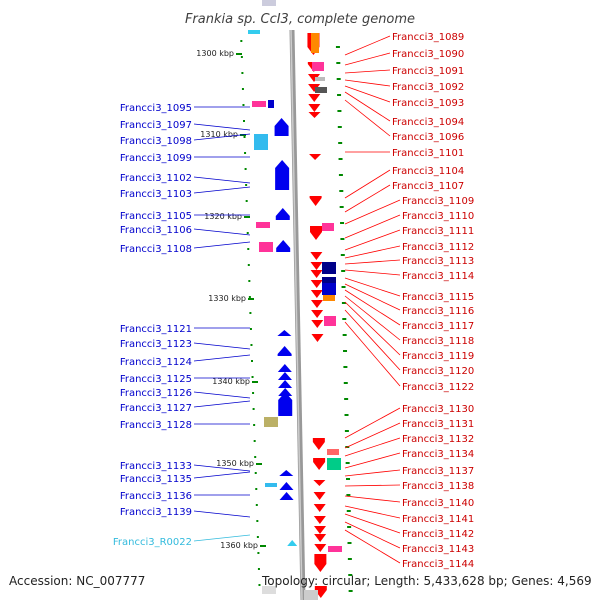 This screenshot has height=600, width=600. Describe the element at coordinates (156, 408) in the screenshot. I see `left-gene-label: Francci3_1127` at that location.